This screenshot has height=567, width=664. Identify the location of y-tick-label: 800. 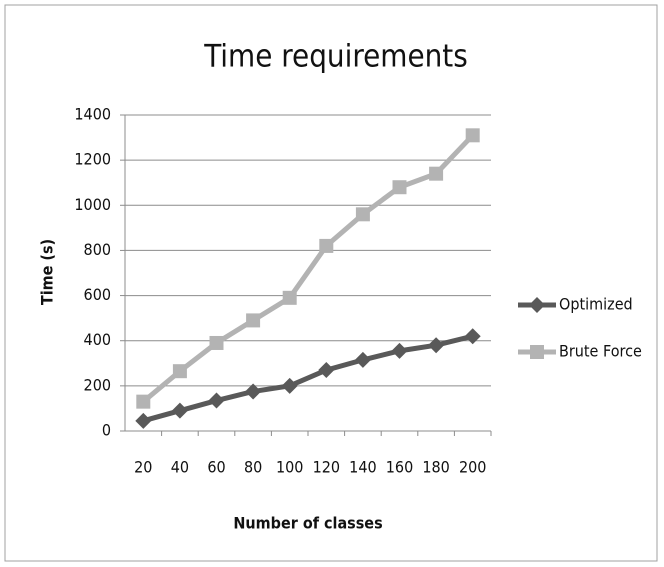
(97, 249).